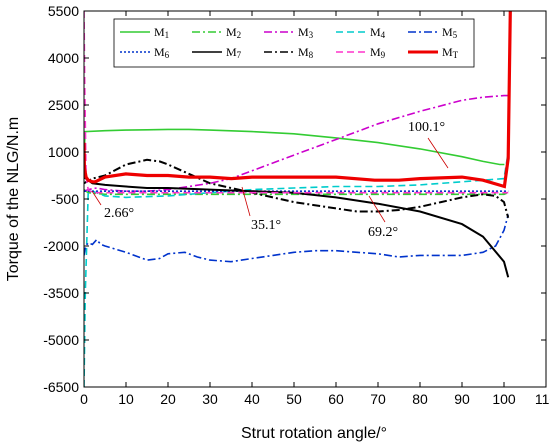 This screenshot has height=445, width=550. I want to click on y-tick-label: -500, so click(65, 199).